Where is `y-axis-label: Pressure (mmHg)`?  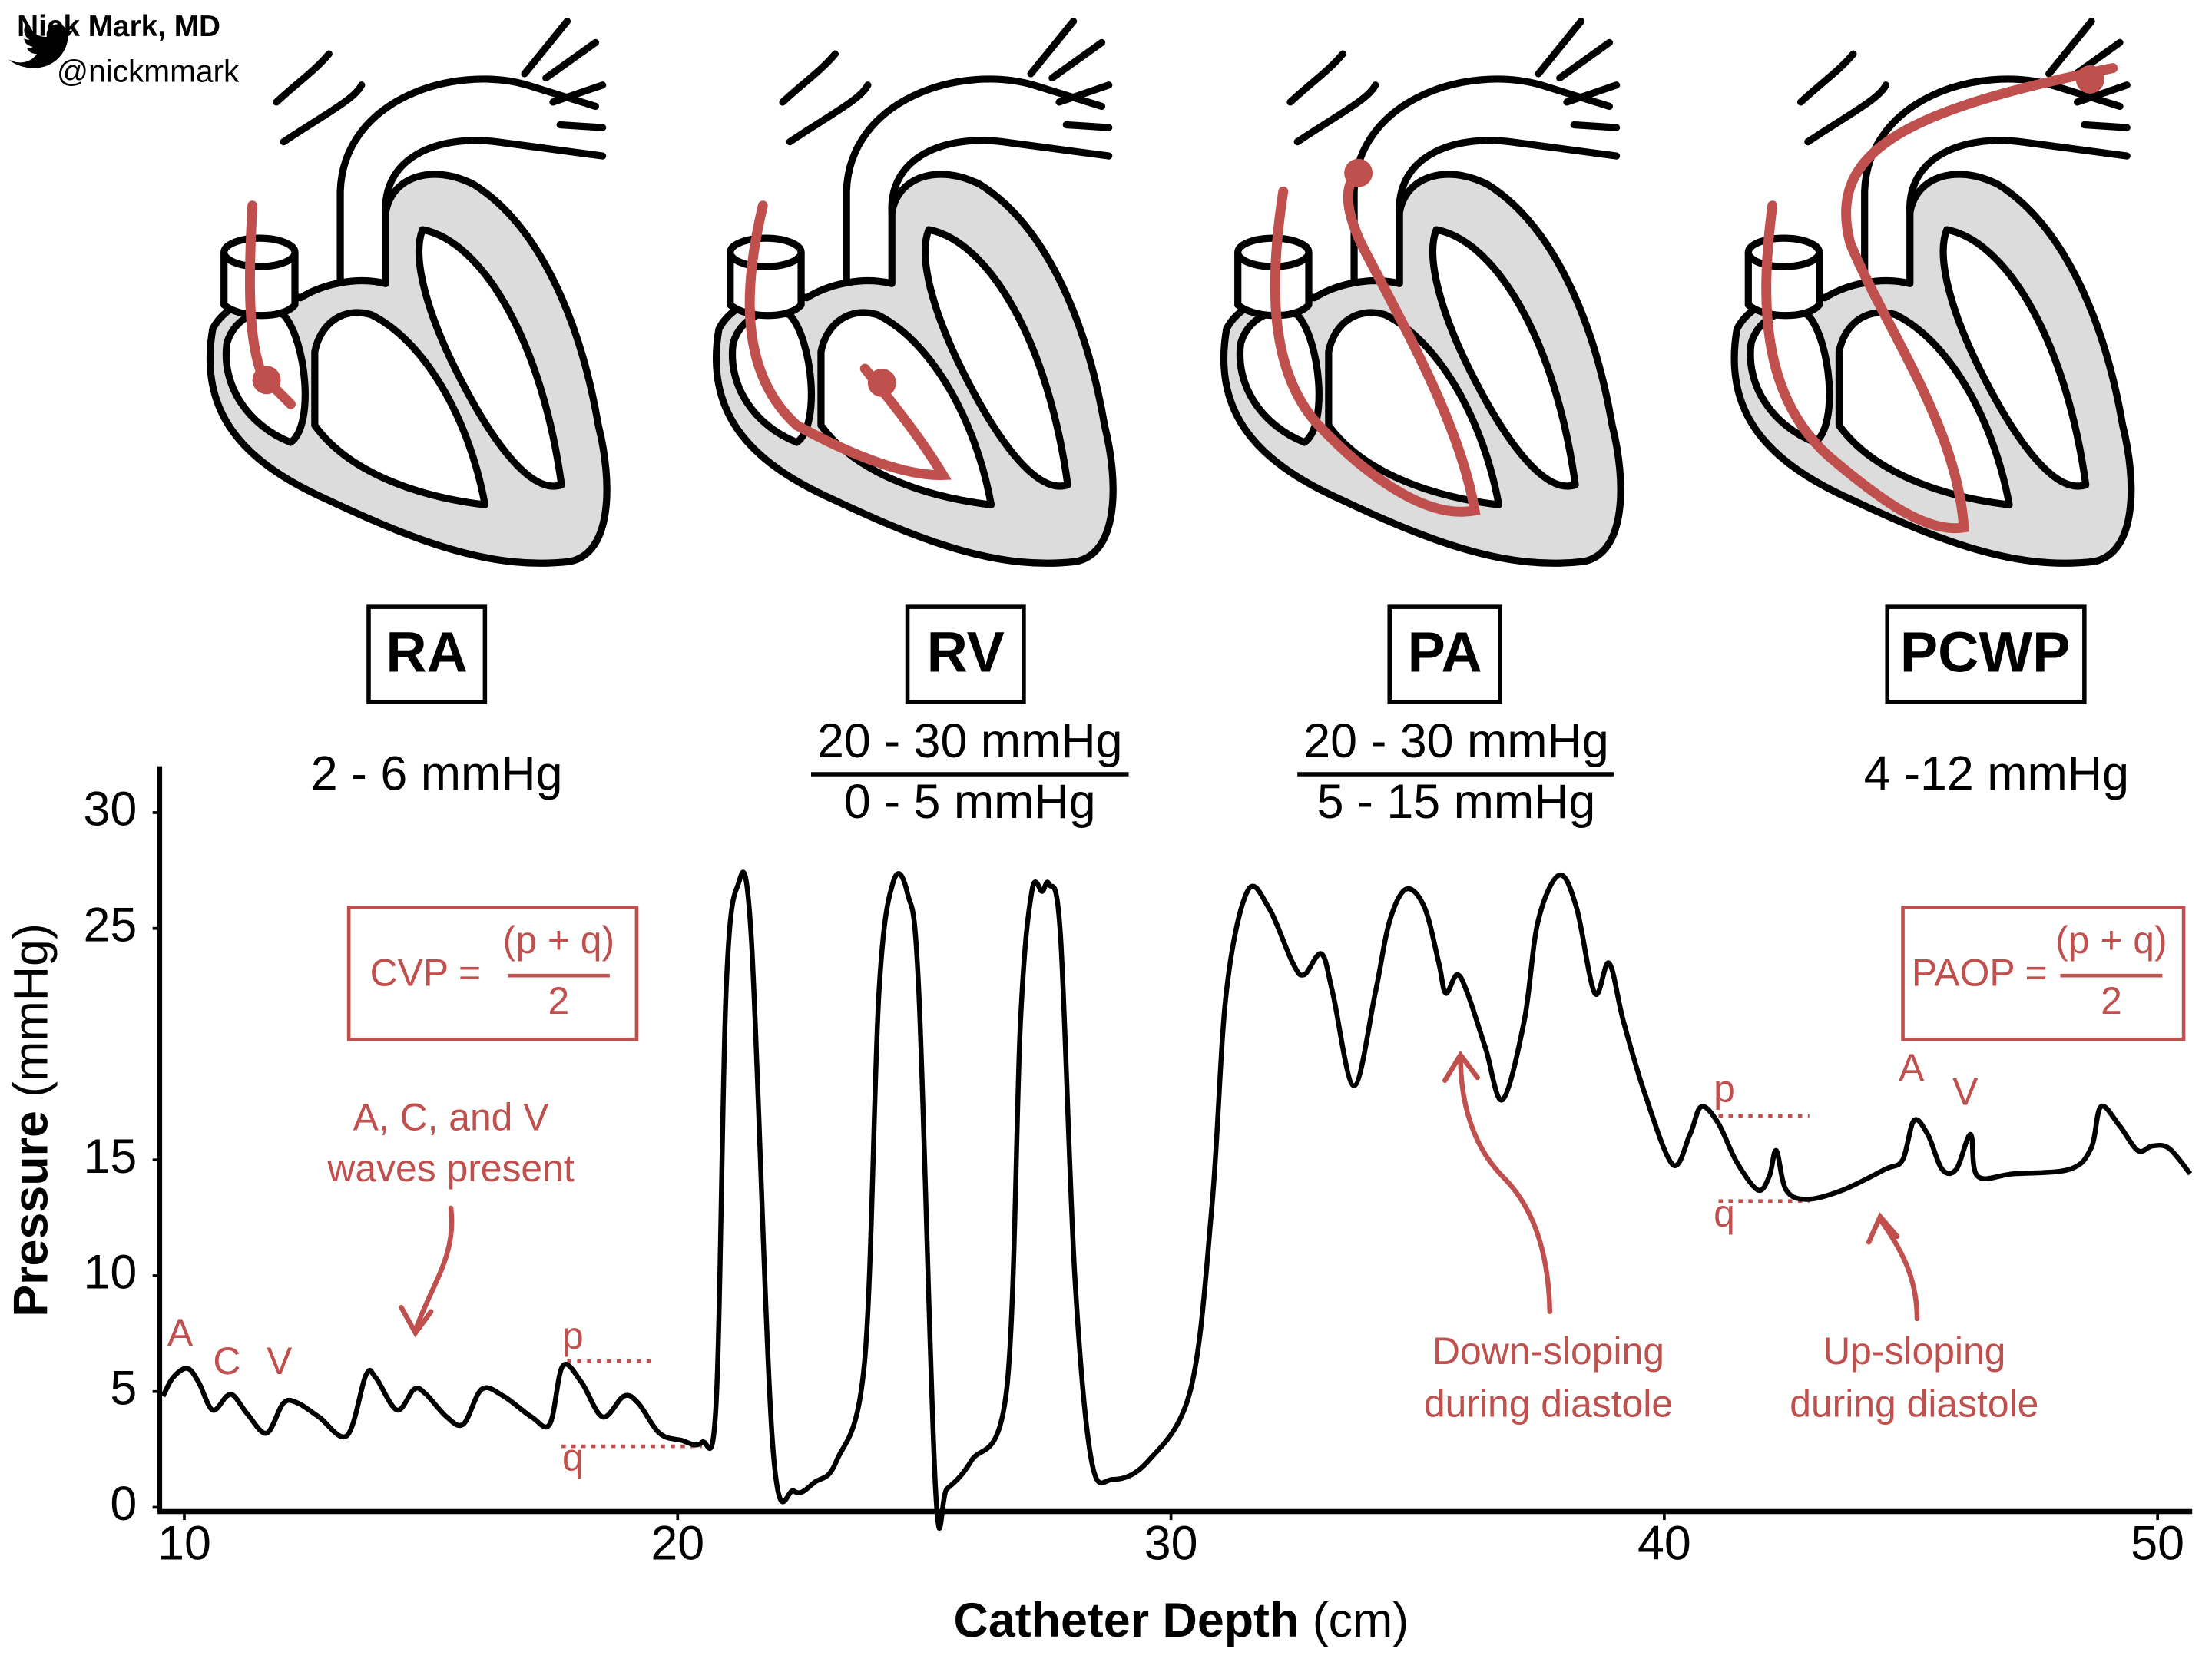 y-axis-label: Pressure (mmHg) is located at coordinates (31, 1120).